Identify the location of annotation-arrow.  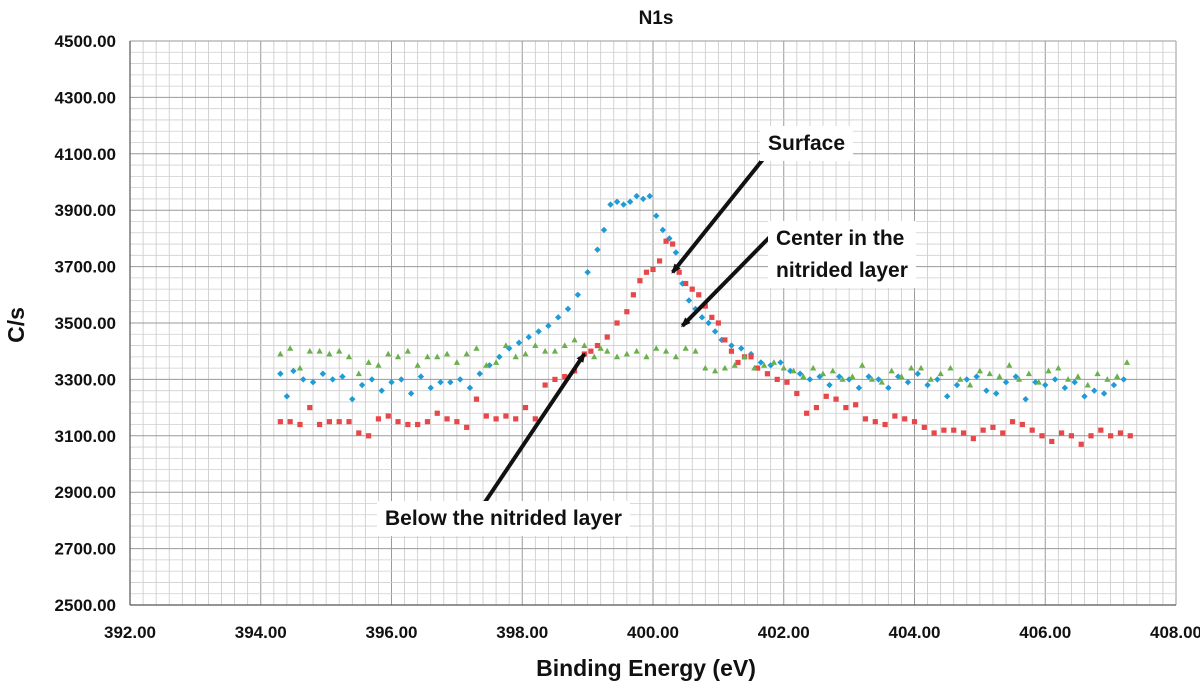
(728, 279).